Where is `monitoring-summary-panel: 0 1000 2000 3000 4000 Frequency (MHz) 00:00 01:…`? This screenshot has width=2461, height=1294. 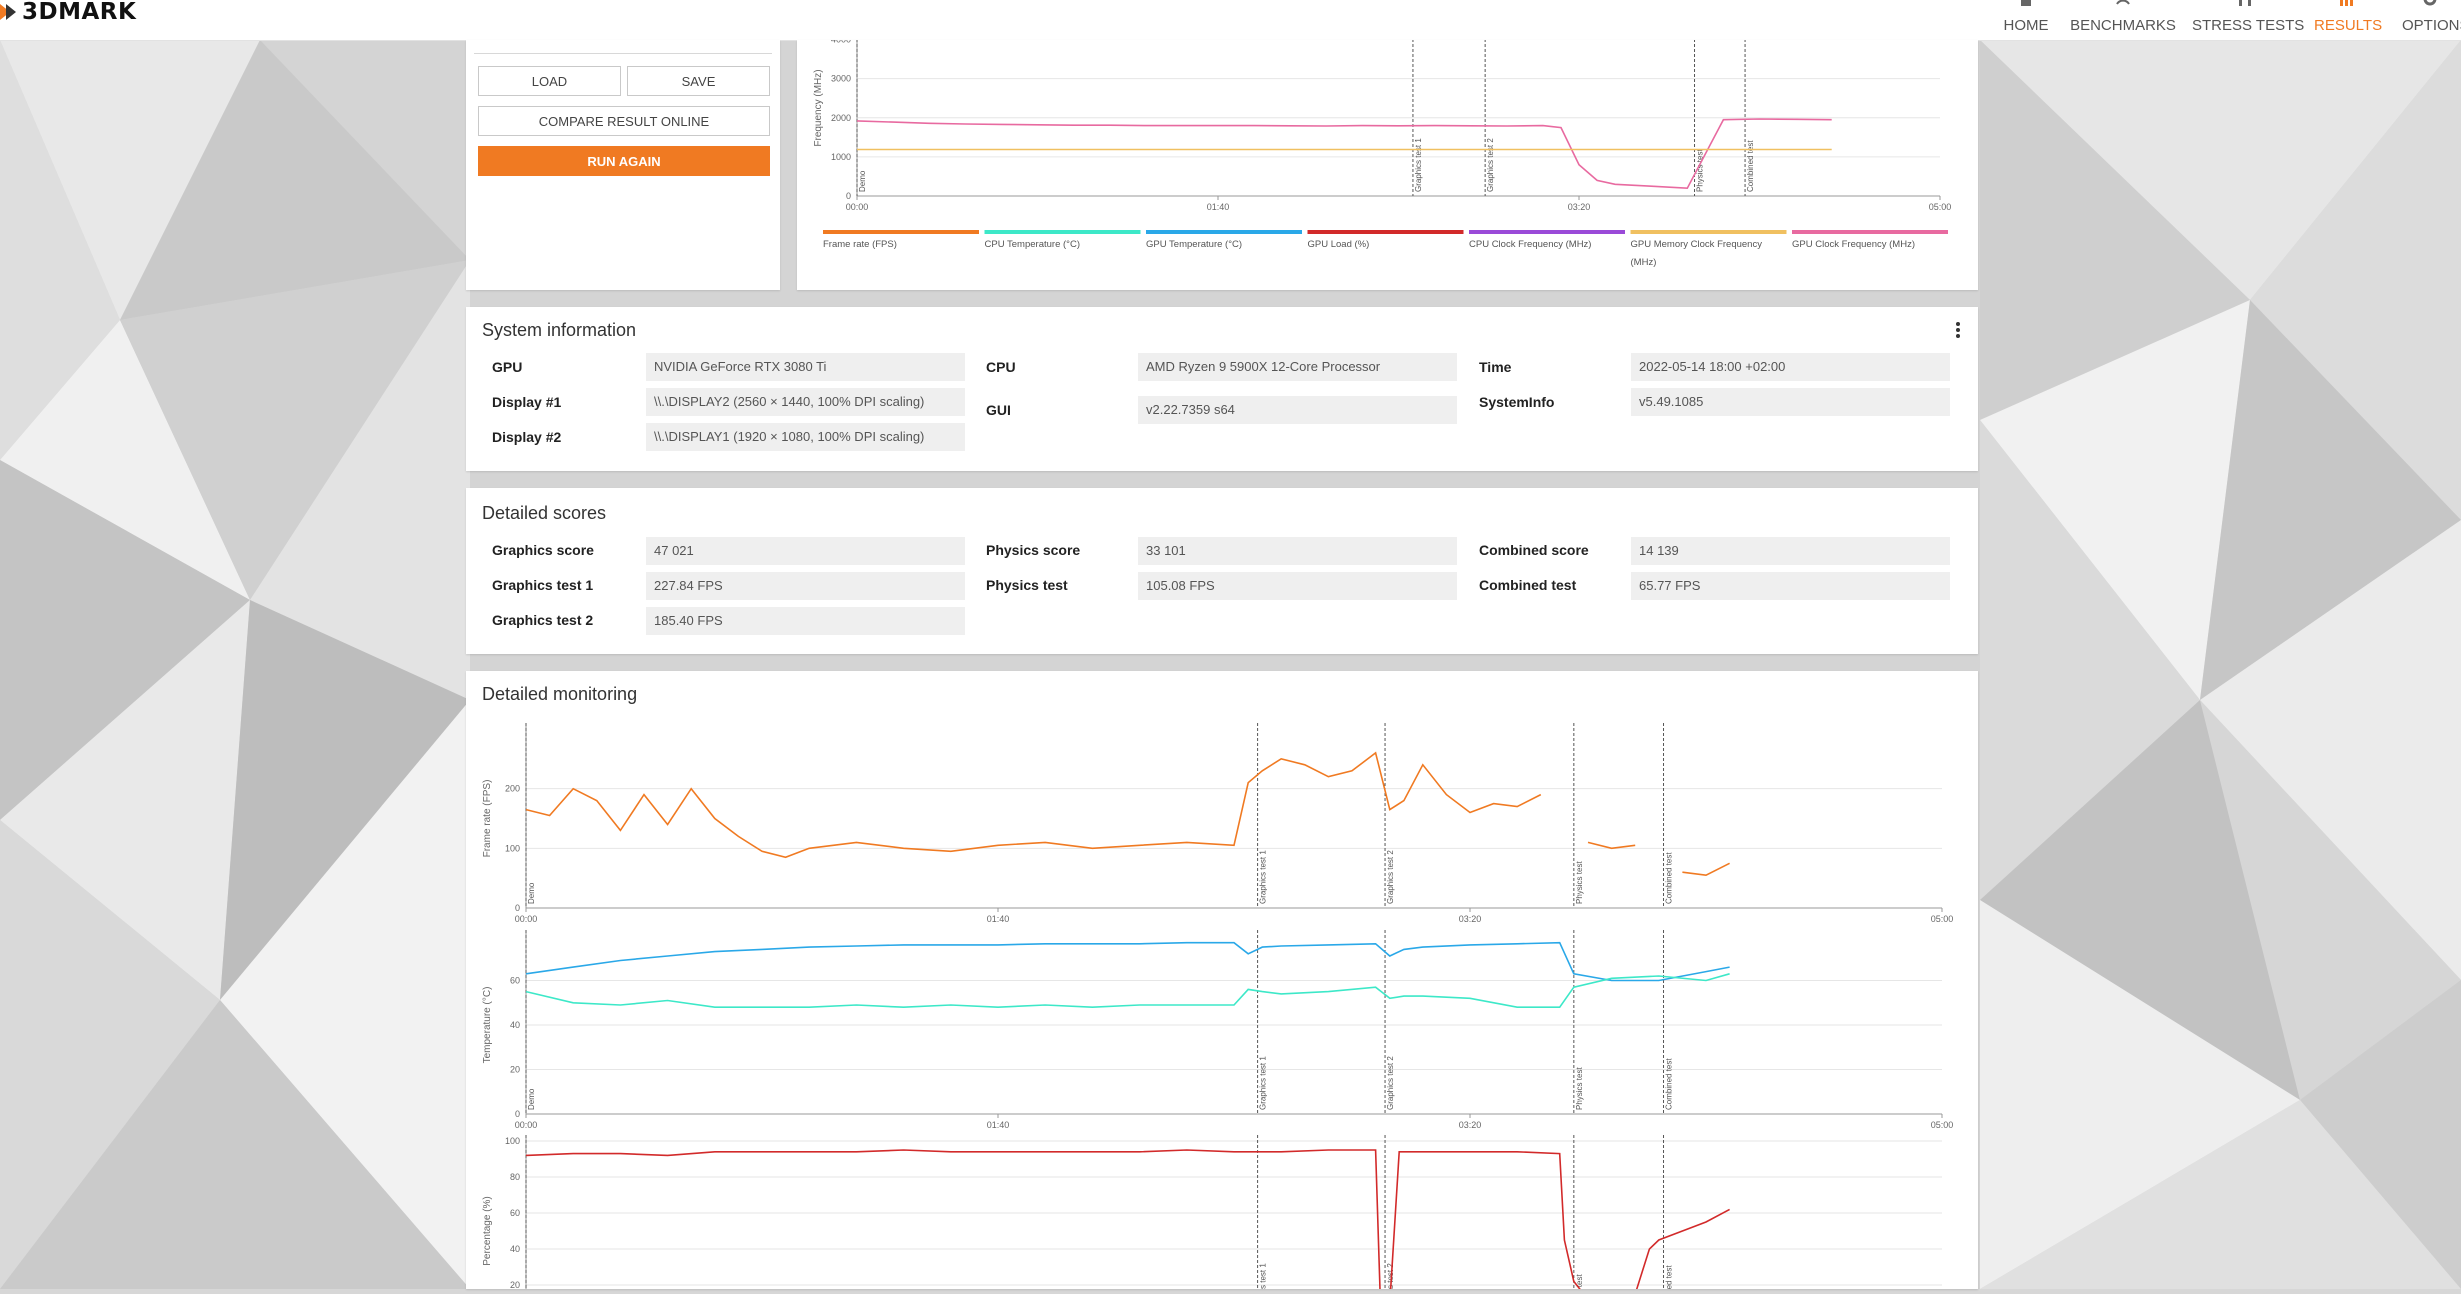
monitoring-summary-panel: 0 1000 2000 3000 4000 Frequency (MHz) 00:00 01:… is located at coordinates (1387, 152).